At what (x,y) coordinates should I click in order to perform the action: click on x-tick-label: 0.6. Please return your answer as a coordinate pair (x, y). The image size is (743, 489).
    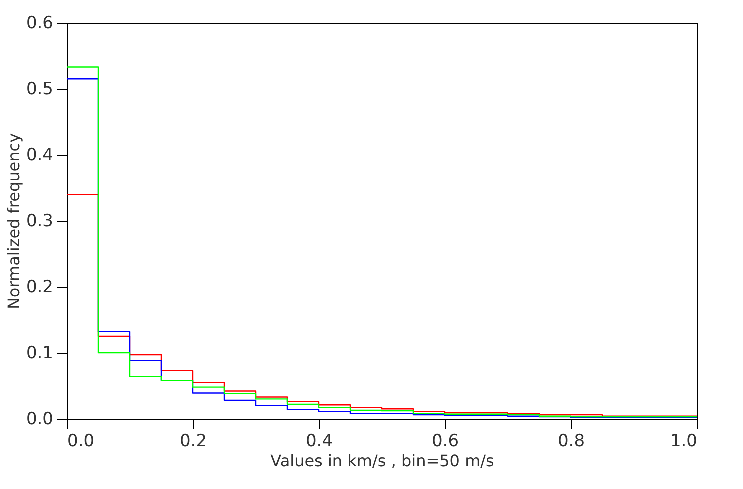
    Looking at the image, I should click on (446, 442).